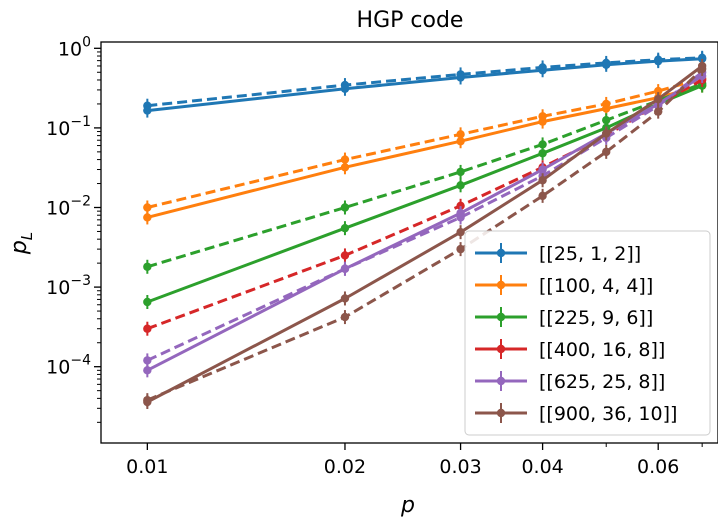 This screenshot has height=521, width=718. I want to click on y-axis-title: pL, so click(21, 243).